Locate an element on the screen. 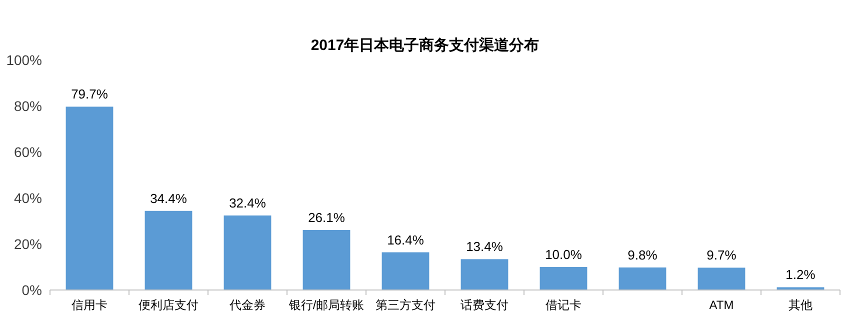 The height and width of the screenshot is (334, 849). x-tick-label: 信用卡 is located at coordinates (90, 305).